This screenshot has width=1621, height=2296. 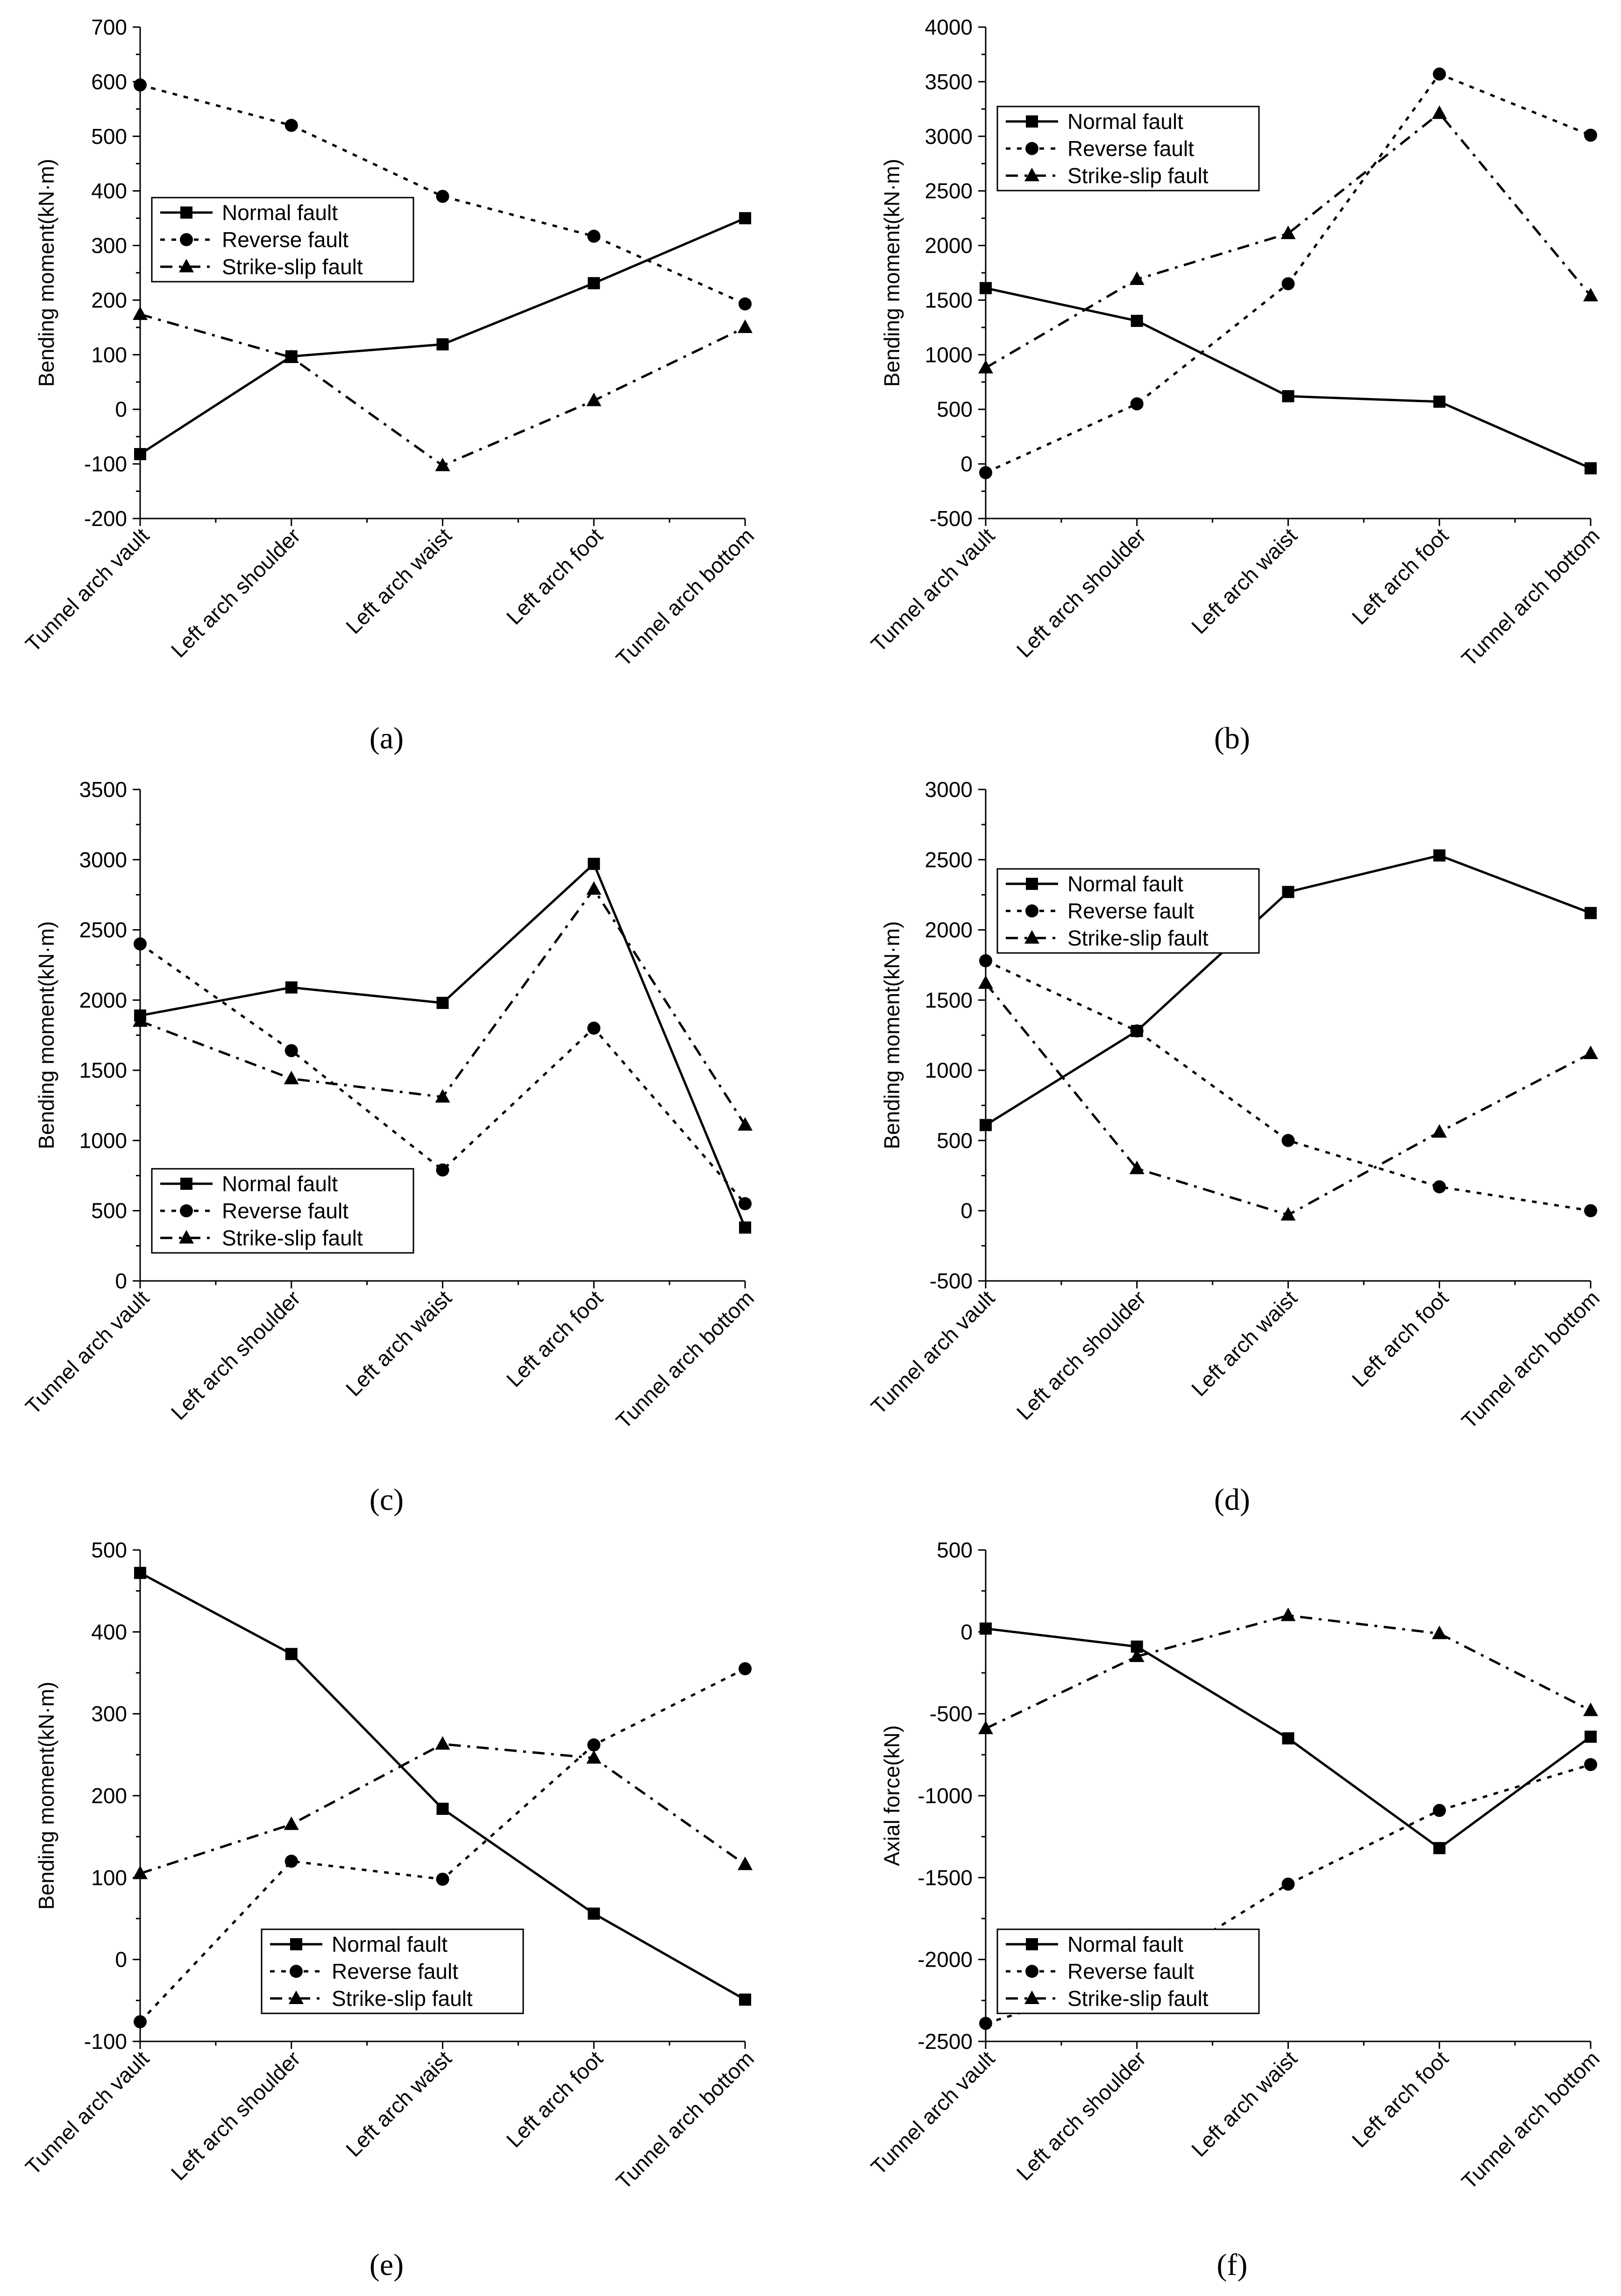 What do you see at coordinates (892, 1796) in the screenshot?
I see `y-axis-label: Axial force(kN)` at bounding box center [892, 1796].